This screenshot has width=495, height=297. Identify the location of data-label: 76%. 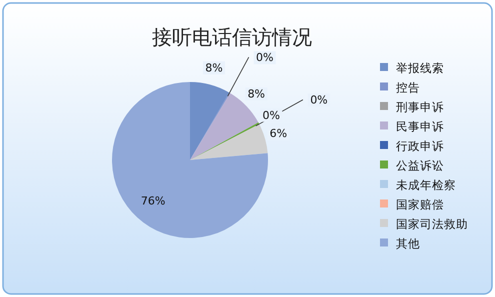
(153, 201).